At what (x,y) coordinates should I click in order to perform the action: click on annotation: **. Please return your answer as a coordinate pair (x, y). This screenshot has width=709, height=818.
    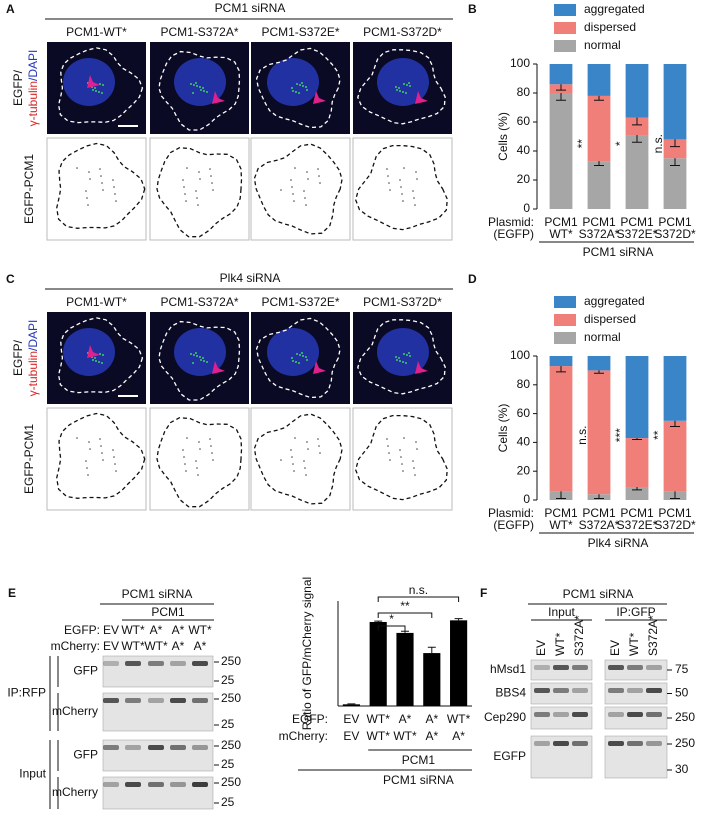
    Looking at the image, I should click on (582, 144).